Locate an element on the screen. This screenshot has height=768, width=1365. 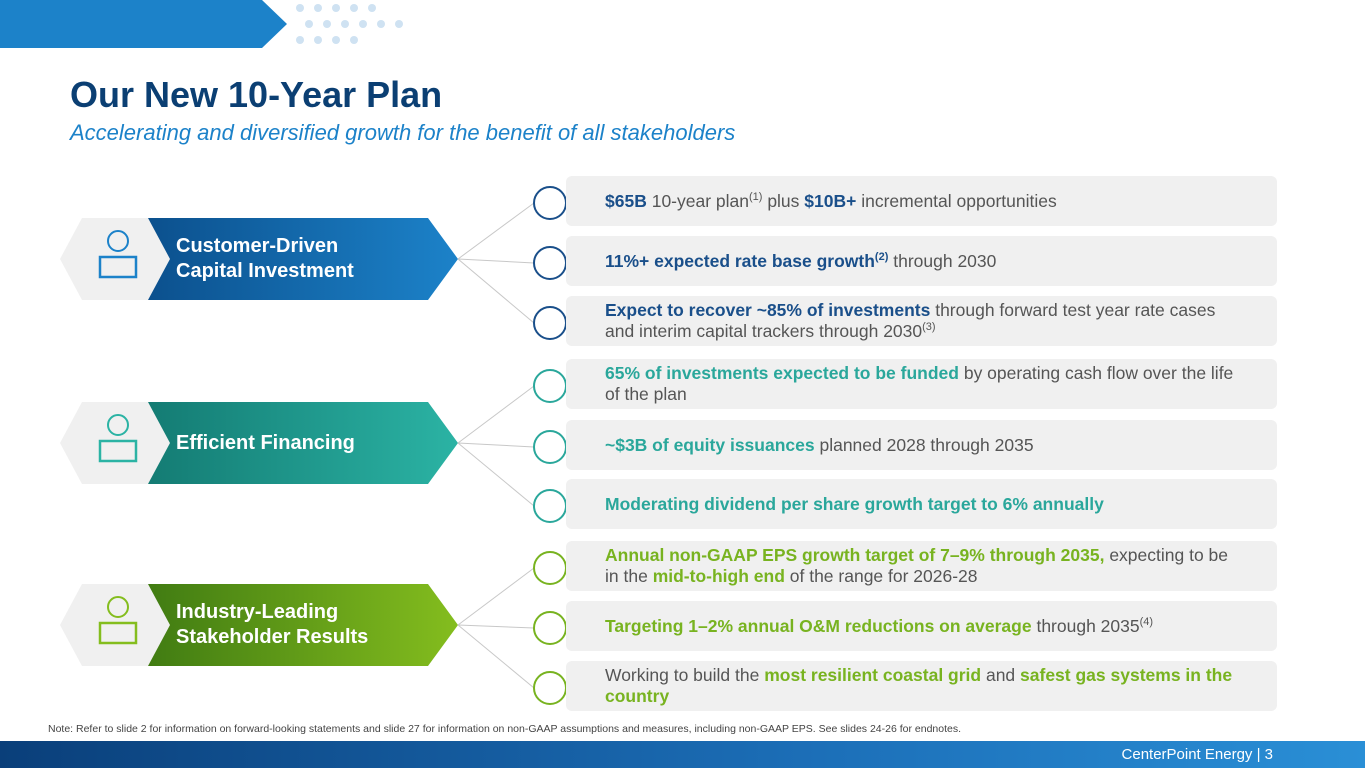
item-run: expecting to be in the is located at coordinates (917, 565).